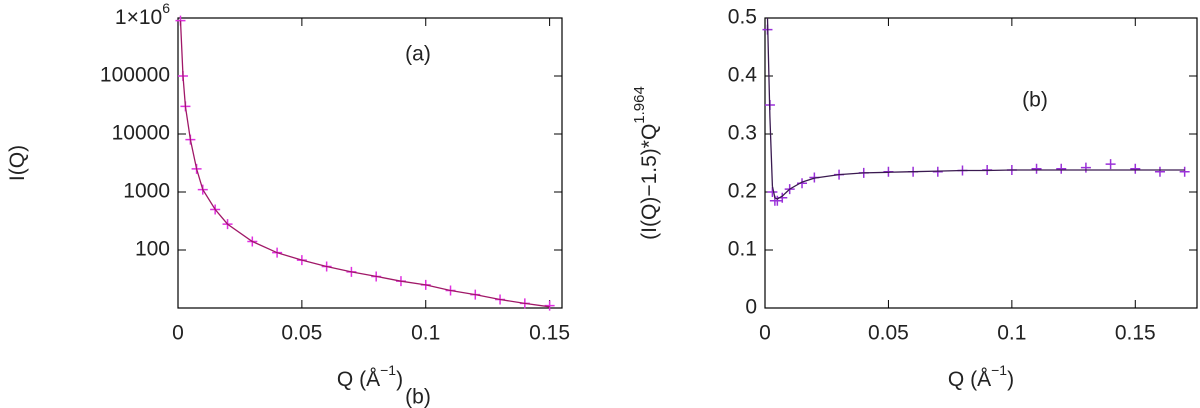 The image size is (1200, 408). I want to click on y-tick-label-text: 1×10, so click(138, 17).